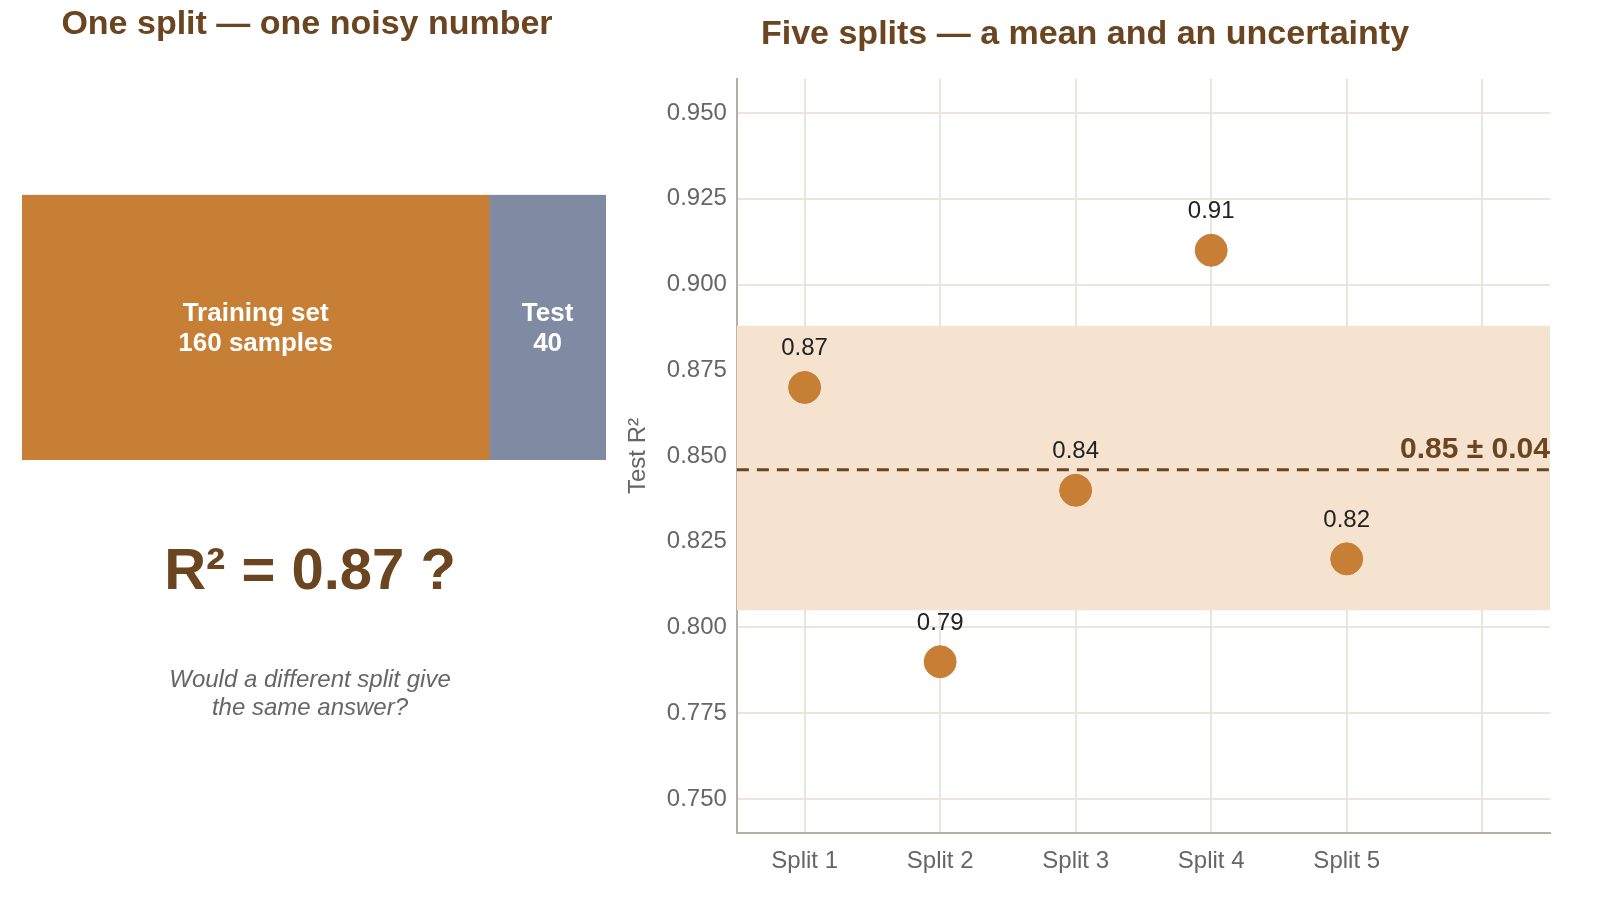  Describe the element at coordinates (1211, 860) in the screenshot. I see `x-tick-label: Split 4` at that location.